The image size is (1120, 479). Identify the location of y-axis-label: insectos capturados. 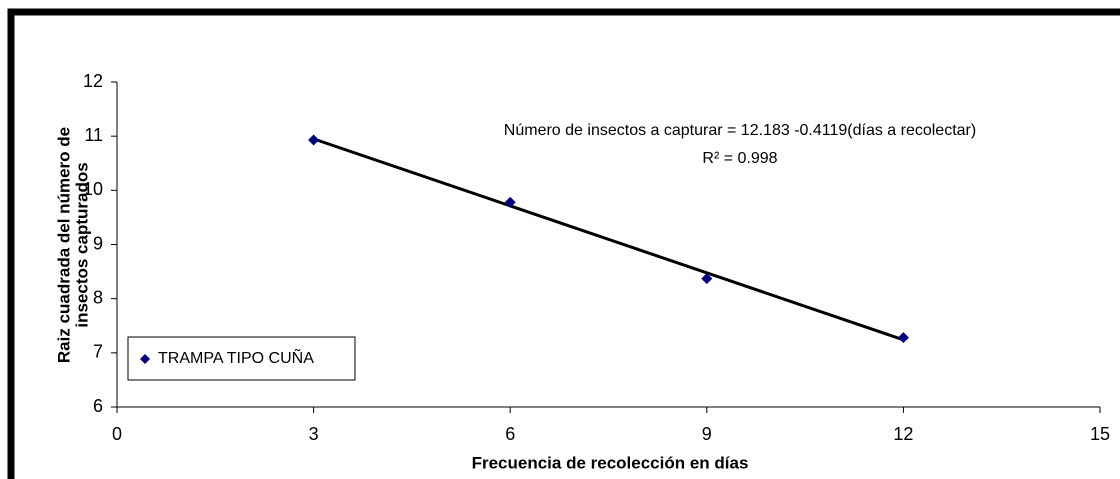
(81, 244).